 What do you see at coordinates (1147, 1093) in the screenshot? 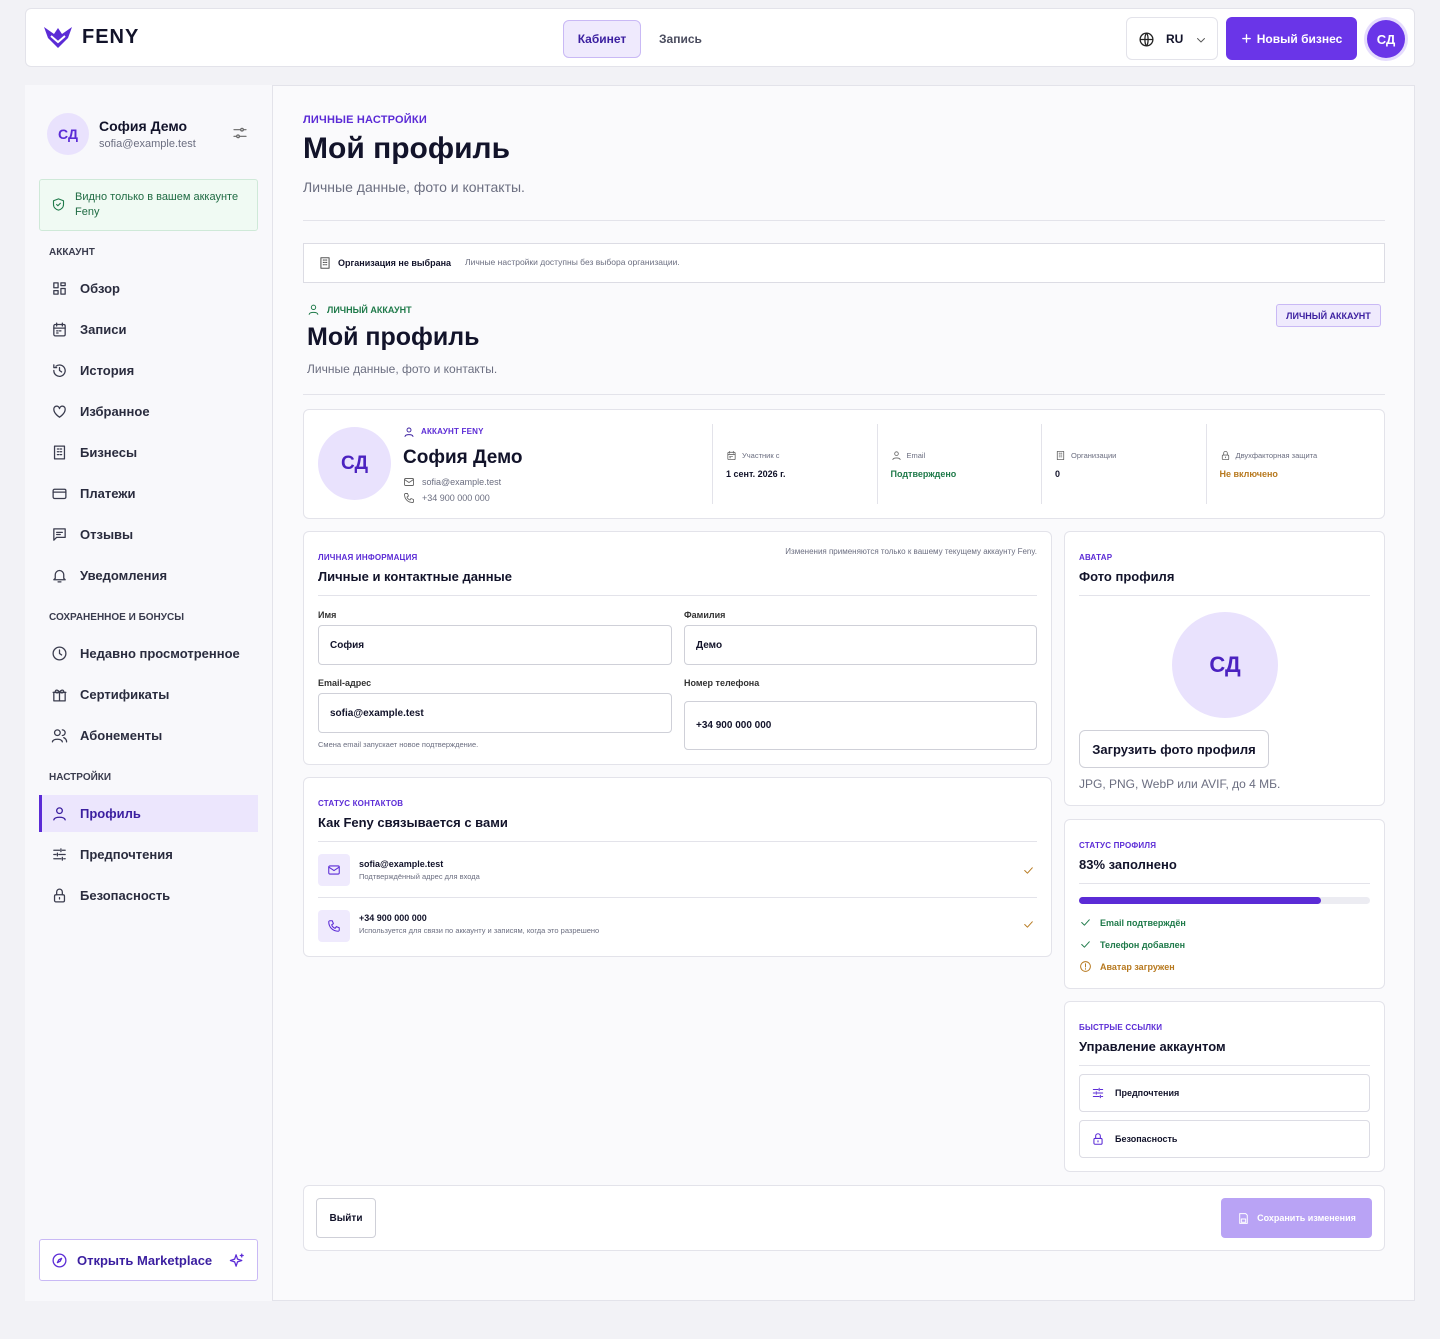
I see `quick-link-label: Предпочтения` at bounding box center [1147, 1093].